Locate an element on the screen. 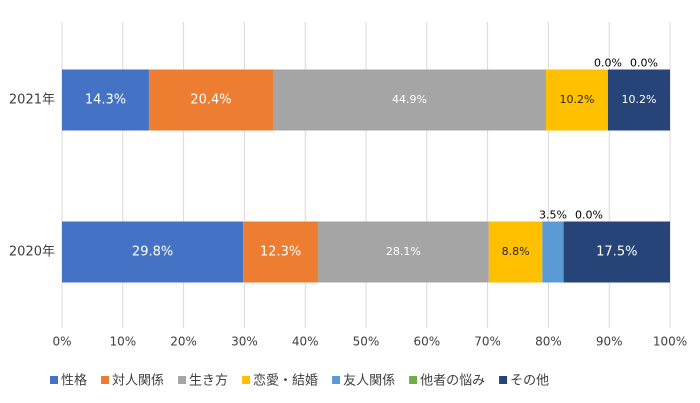  data-label: 20.4% is located at coordinates (210, 100).